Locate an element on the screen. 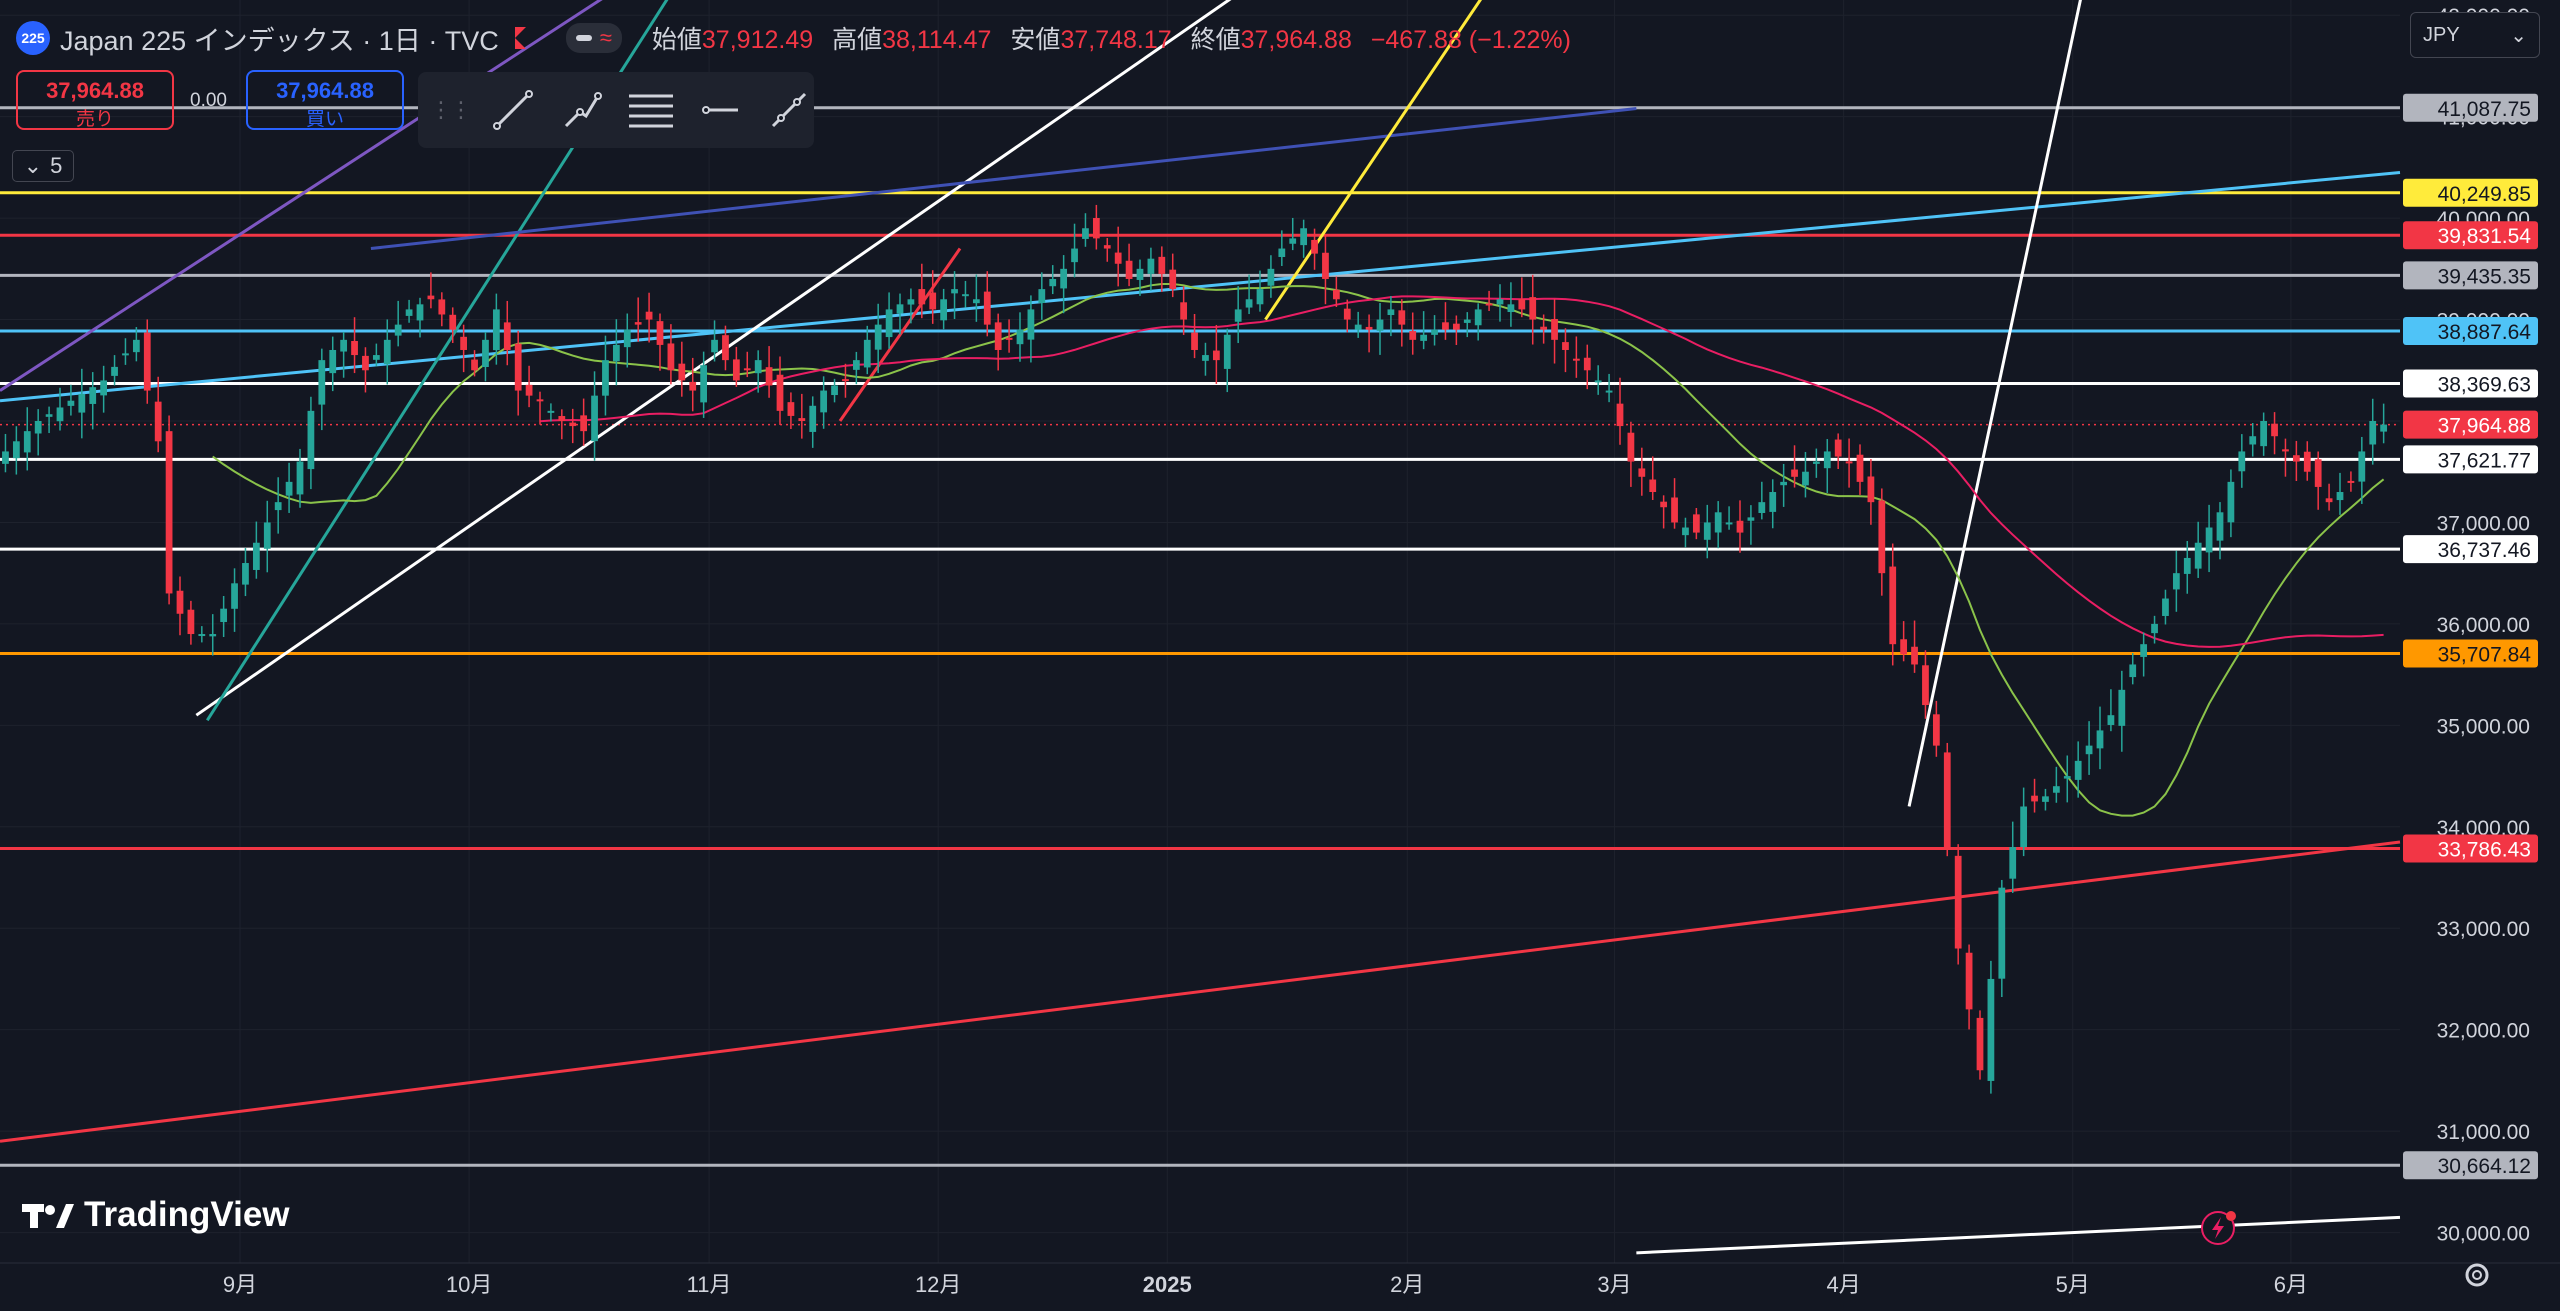 This screenshot has width=2560, height=1311. horizontal-ray-icon is located at coordinates (719, 110).